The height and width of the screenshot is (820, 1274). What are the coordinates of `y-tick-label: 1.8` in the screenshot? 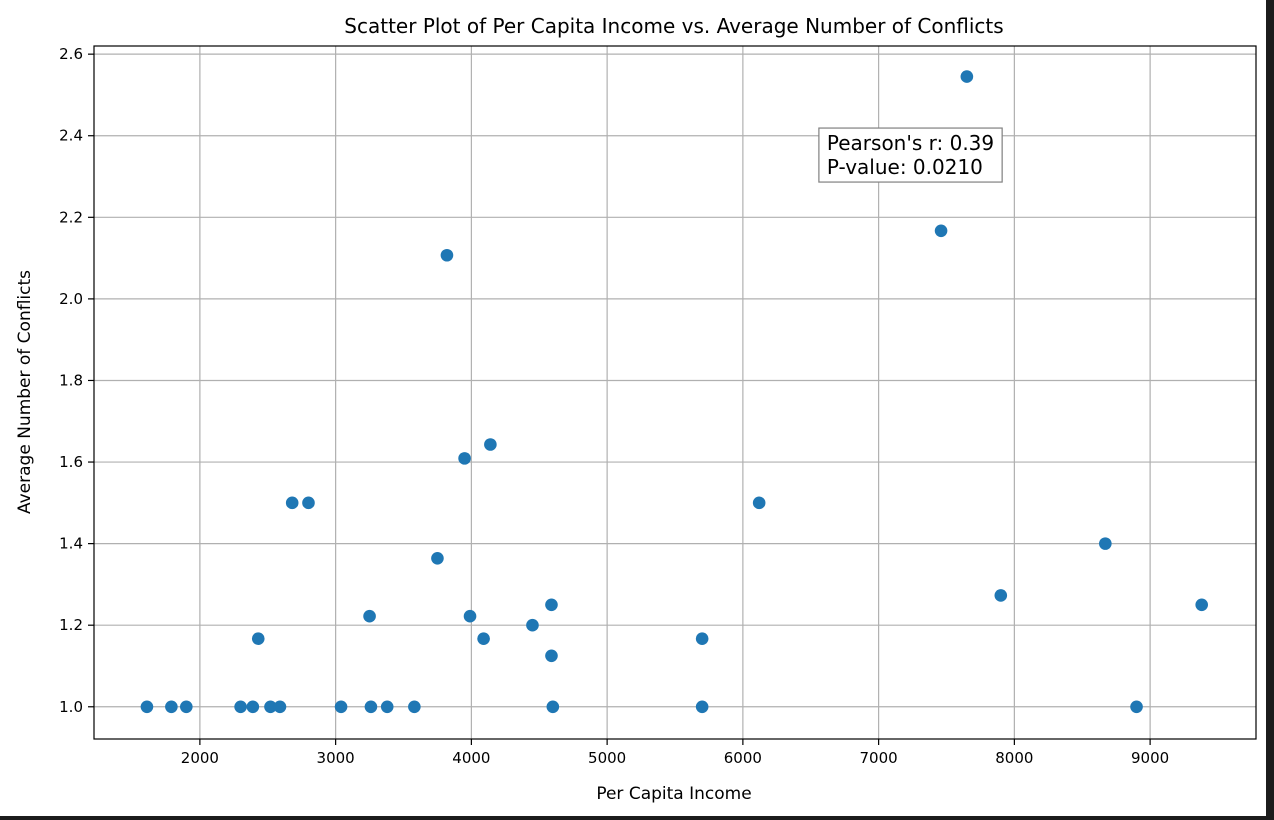 It's located at (71, 380).